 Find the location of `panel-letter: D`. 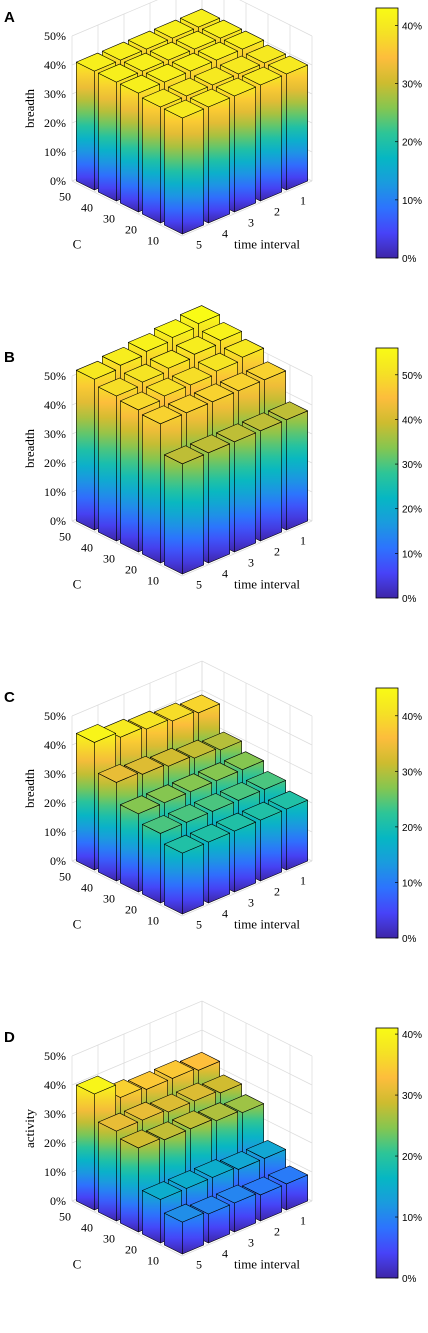

panel-letter: D is located at coordinates (9, 1037).